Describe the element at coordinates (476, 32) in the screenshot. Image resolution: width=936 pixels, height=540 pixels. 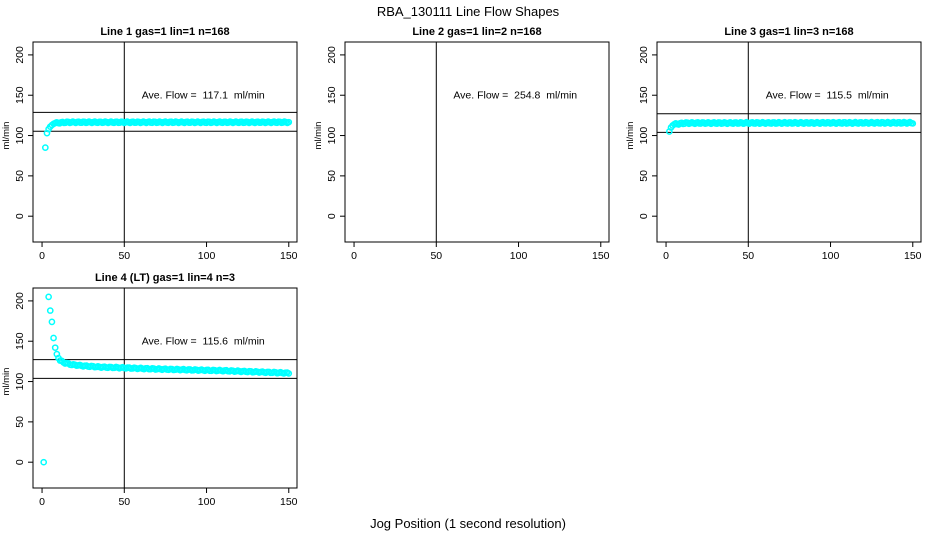
I see `panel-title: Line 2 gas=1 lin=2 n=168` at that location.